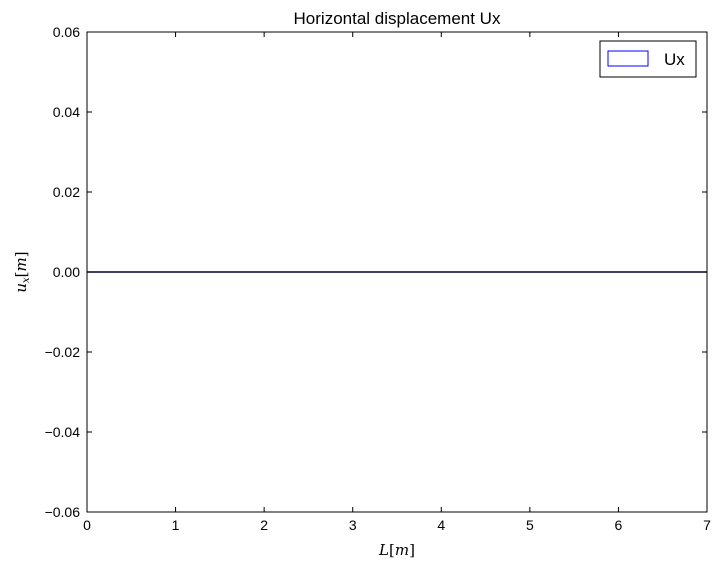 The height and width of the screenshot is (571, 720). What do you see at coordinates (392, 550) in the screenshot?
I see `x-axis-label-unit-open: [` at bounding box center [392, 550].